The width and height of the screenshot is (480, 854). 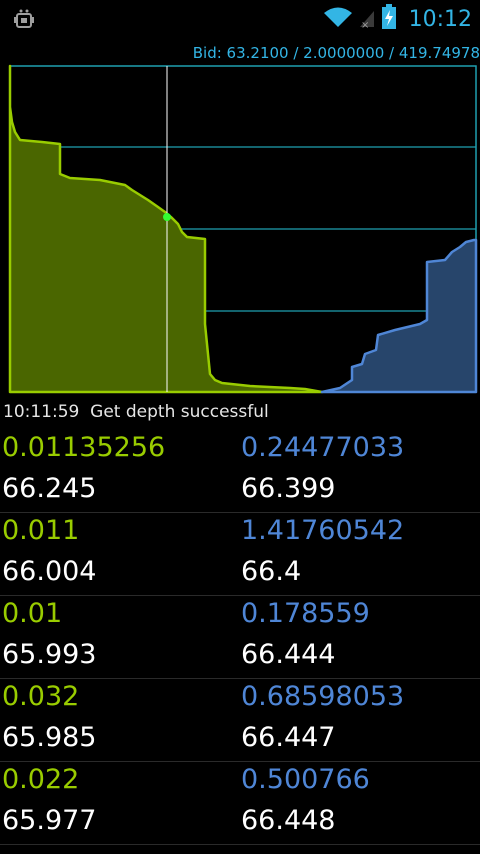 I want to click on ask-amount: 0.24477033, so click(x=323, y=447).